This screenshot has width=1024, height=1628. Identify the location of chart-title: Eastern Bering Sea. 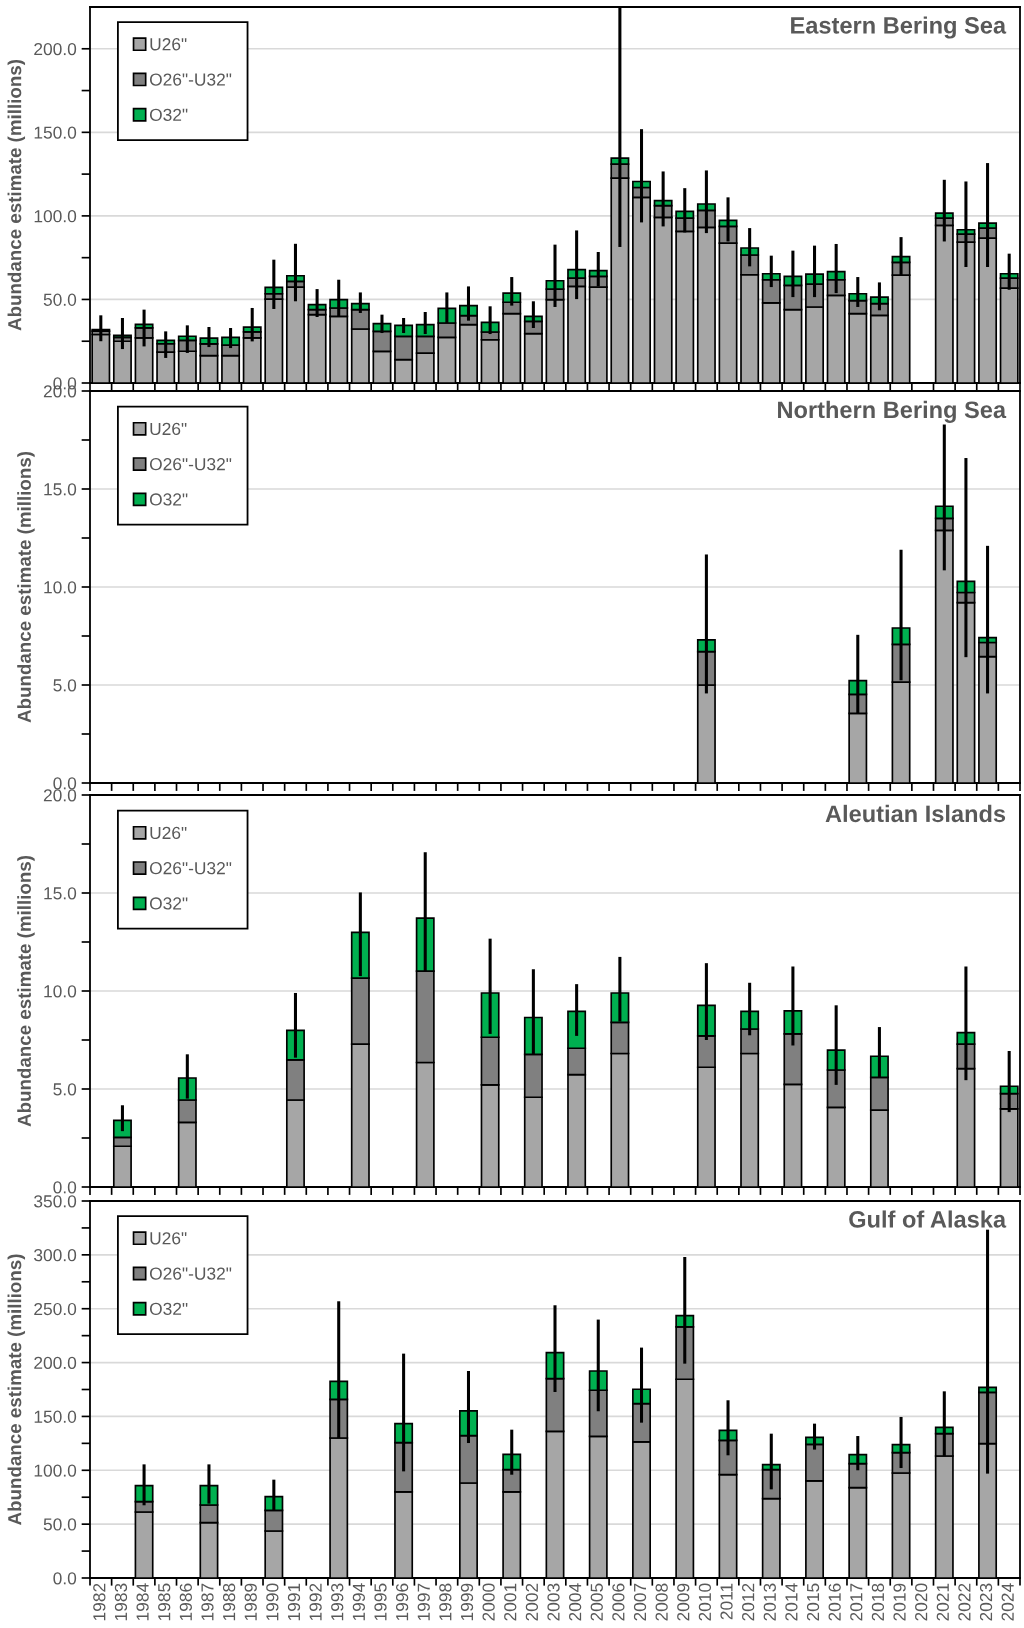
(899, 27).